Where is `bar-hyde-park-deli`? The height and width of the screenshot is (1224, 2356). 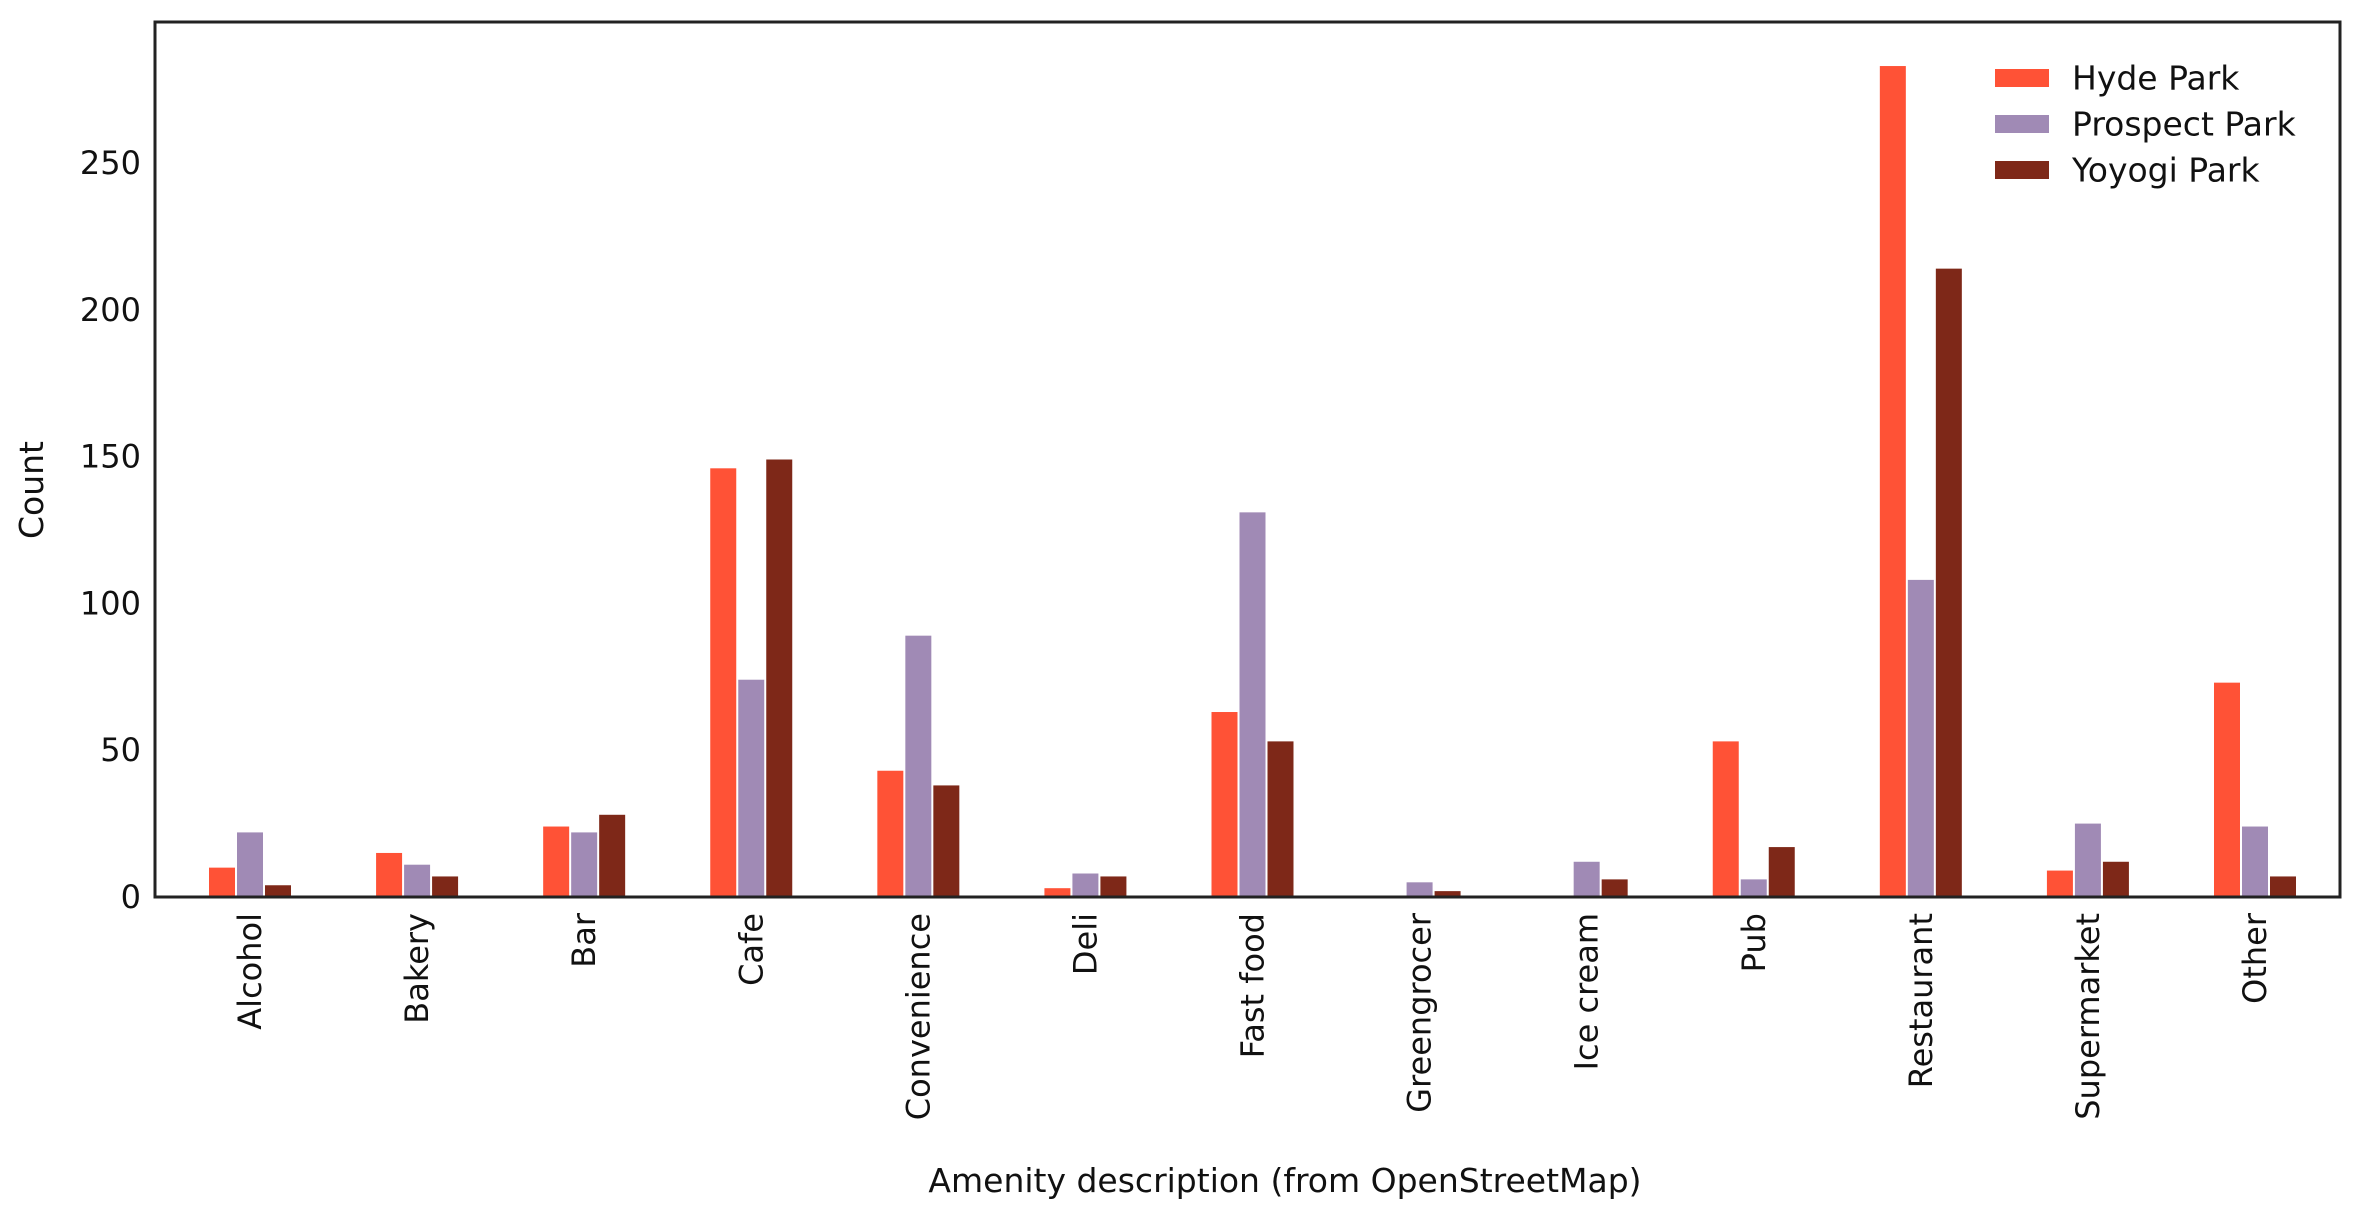
bar-hyde-park-deli is located at coordinates (1057, 892).